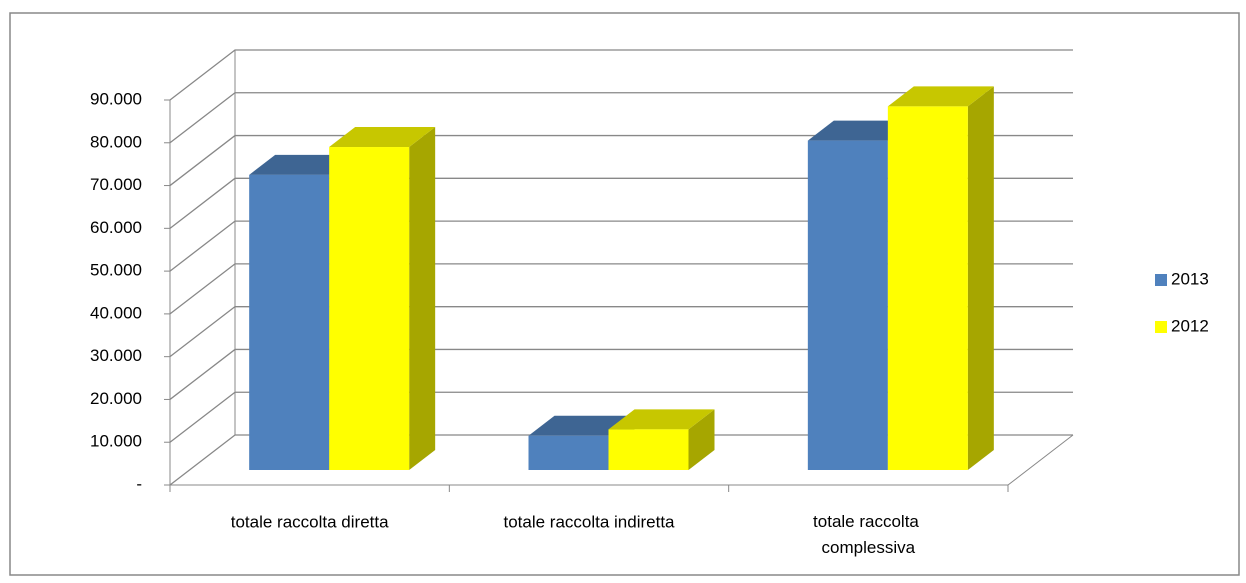 Image resolution: width=1246 pixels, height=583 pixels. Describe the element at coordinates (116, 227) in the screenshot. I see `y-tick-label: 60.000` at that location.